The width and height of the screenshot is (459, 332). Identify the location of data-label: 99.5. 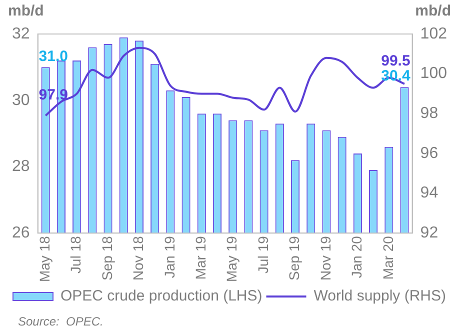
(395, 61).